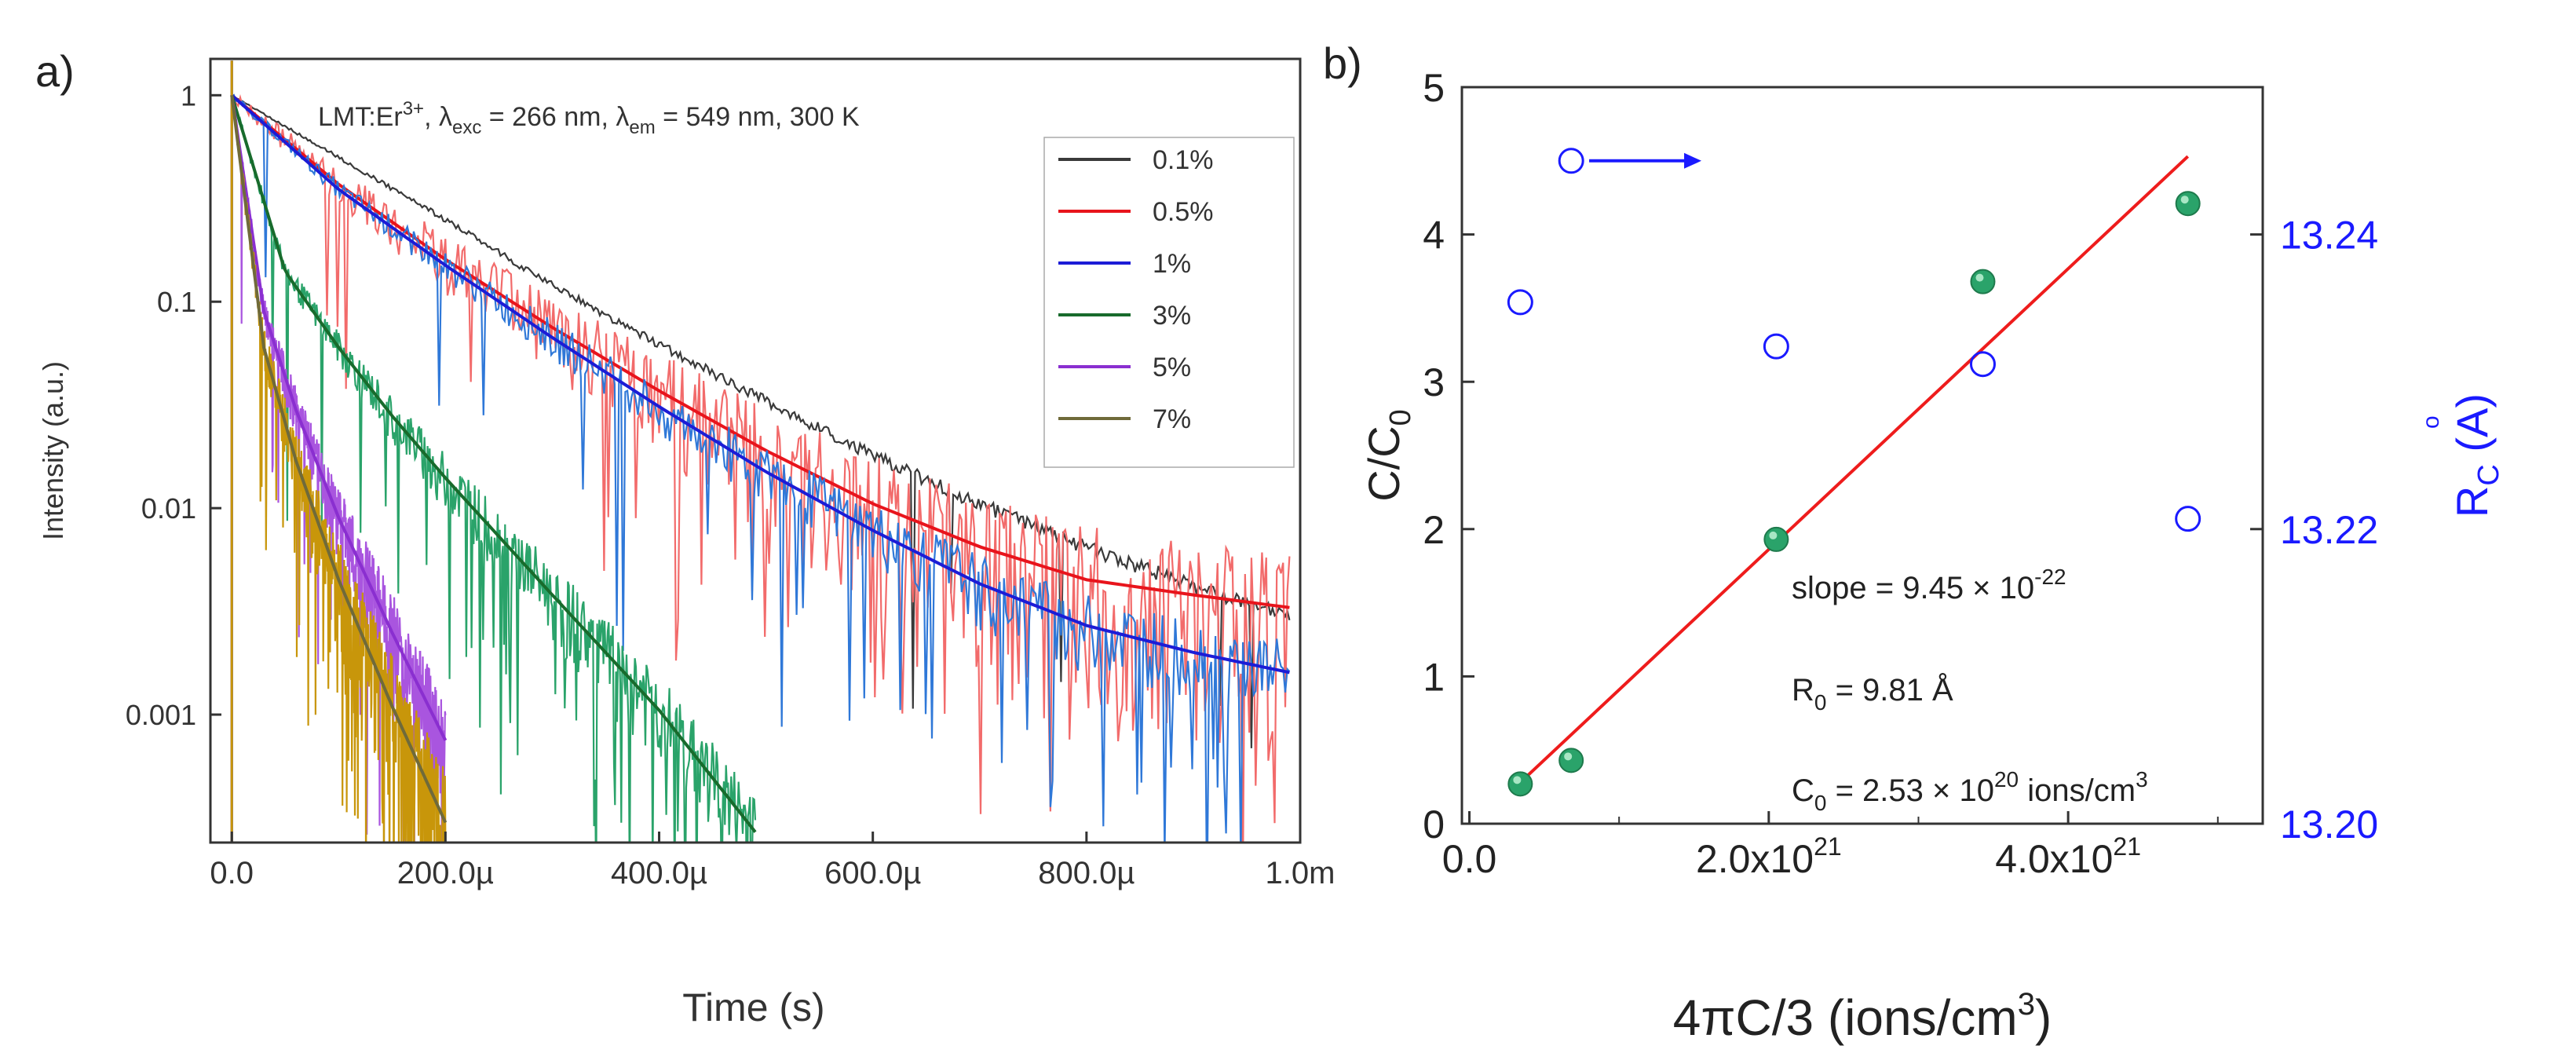 This screenshot has height=1053, width=2576. I want to click on y-tick-label: 2, so click(1434, 530).